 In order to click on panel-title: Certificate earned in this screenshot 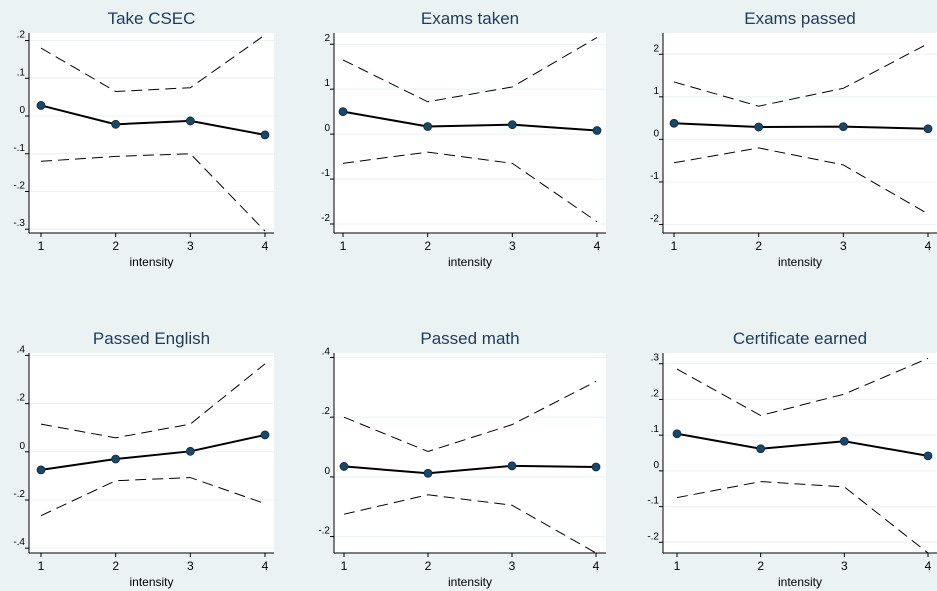, I will do `click(800, 338)`.